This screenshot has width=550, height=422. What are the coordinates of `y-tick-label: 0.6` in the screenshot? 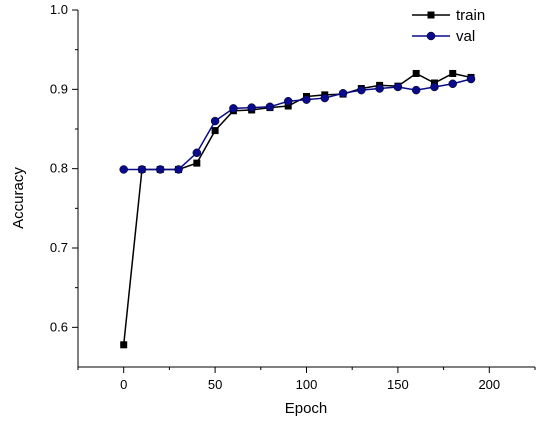 It's located at (59, 326).